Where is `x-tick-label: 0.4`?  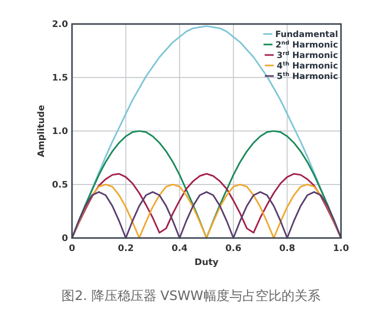 x-tick-label: 0.4 is located at coordinates (180, 249).